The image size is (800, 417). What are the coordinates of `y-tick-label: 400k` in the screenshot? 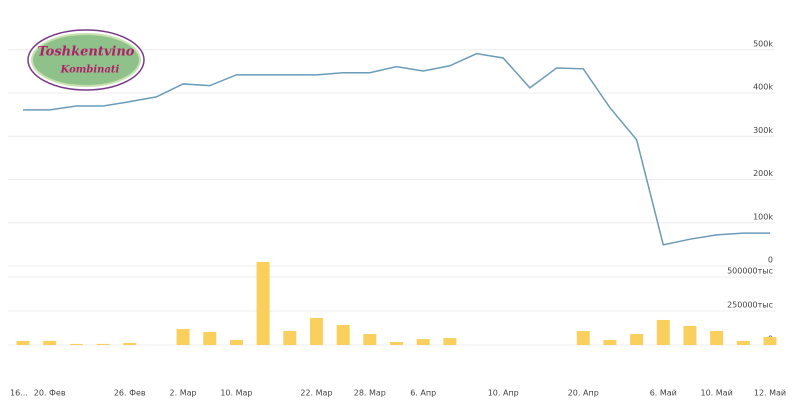 It's located at (763, 87).